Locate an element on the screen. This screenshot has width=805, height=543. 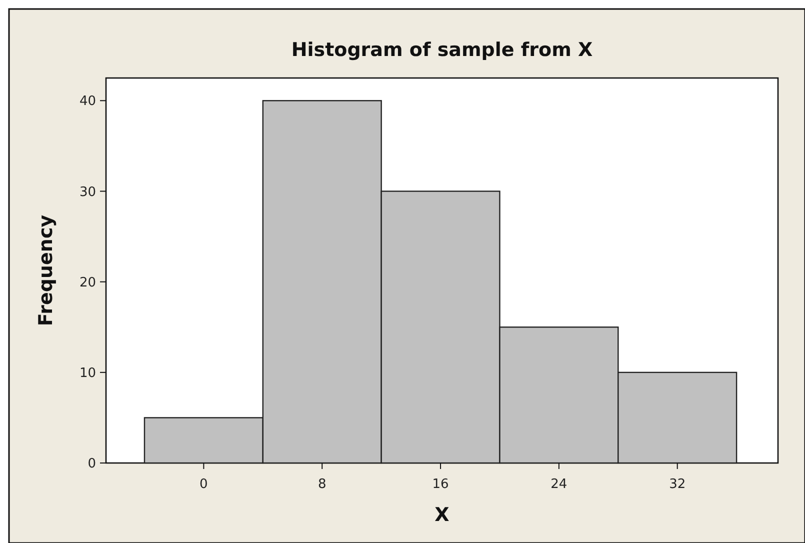
y-tick-label: 20 is located at coordinates (87, 282).